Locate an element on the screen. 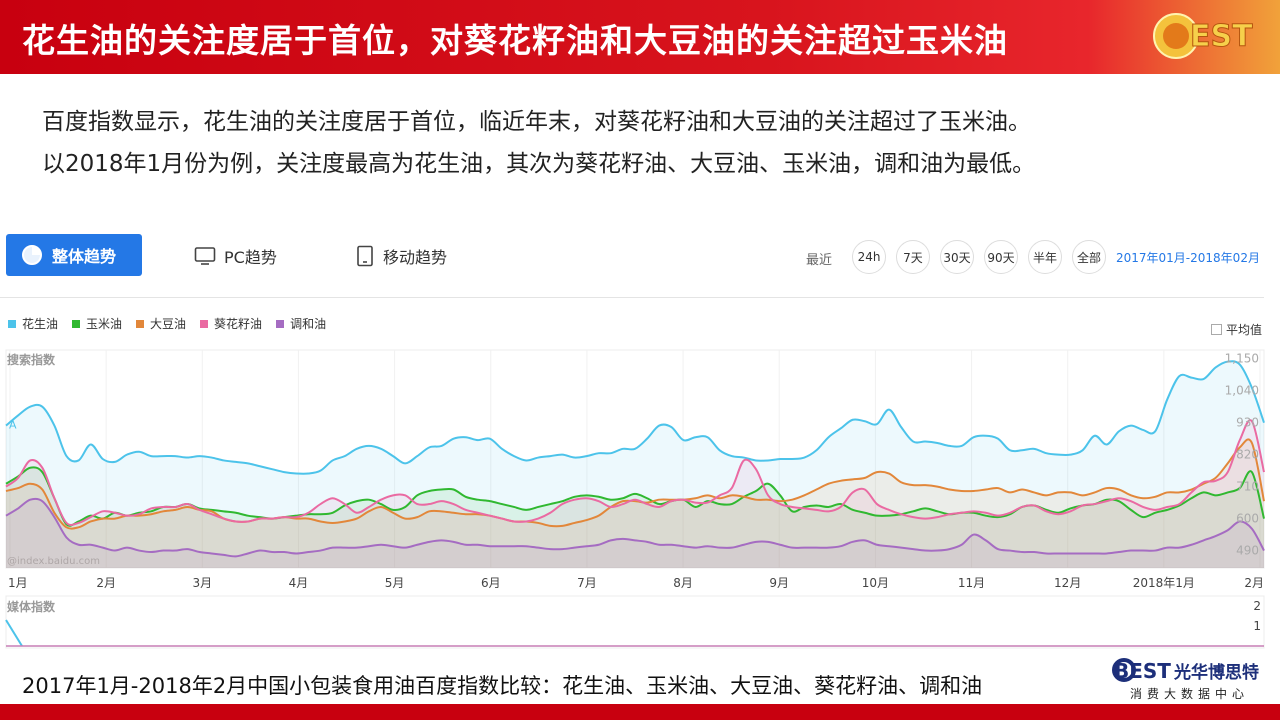  x-tick-label: 12月 is located at coordinates (1067, 583).